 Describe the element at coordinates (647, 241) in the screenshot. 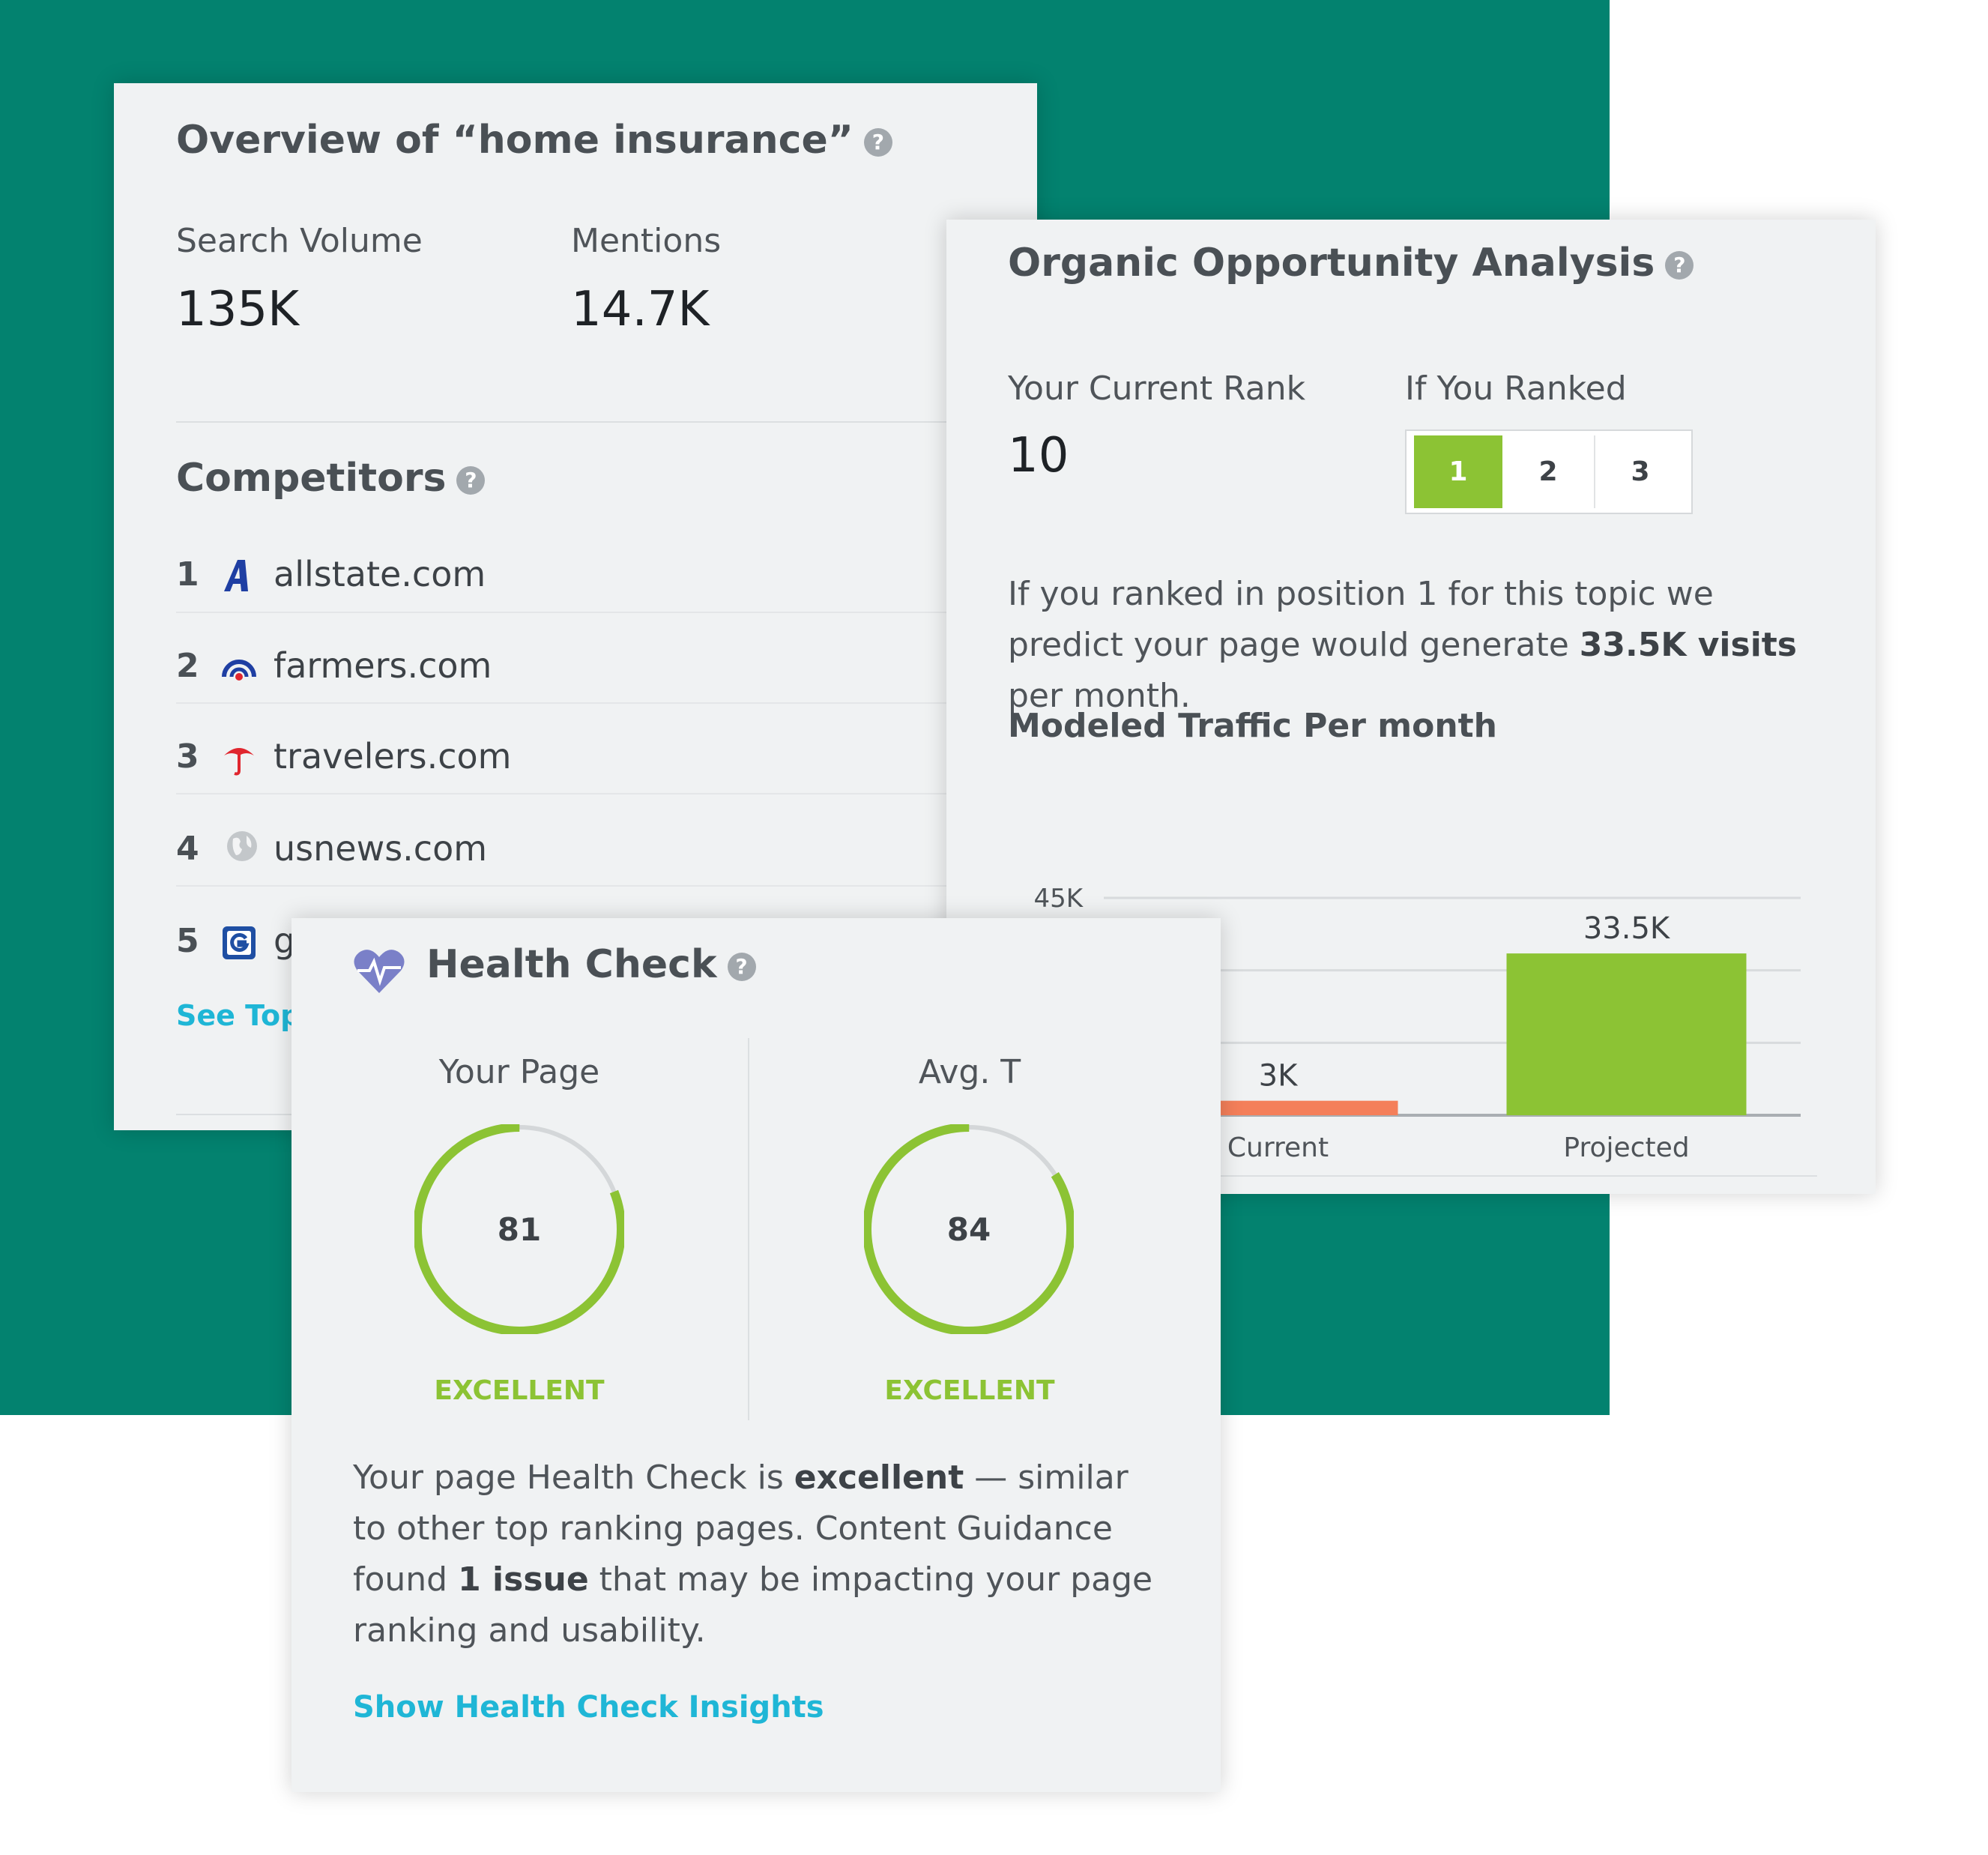

I see `mentions-label: Mentions` at that location.